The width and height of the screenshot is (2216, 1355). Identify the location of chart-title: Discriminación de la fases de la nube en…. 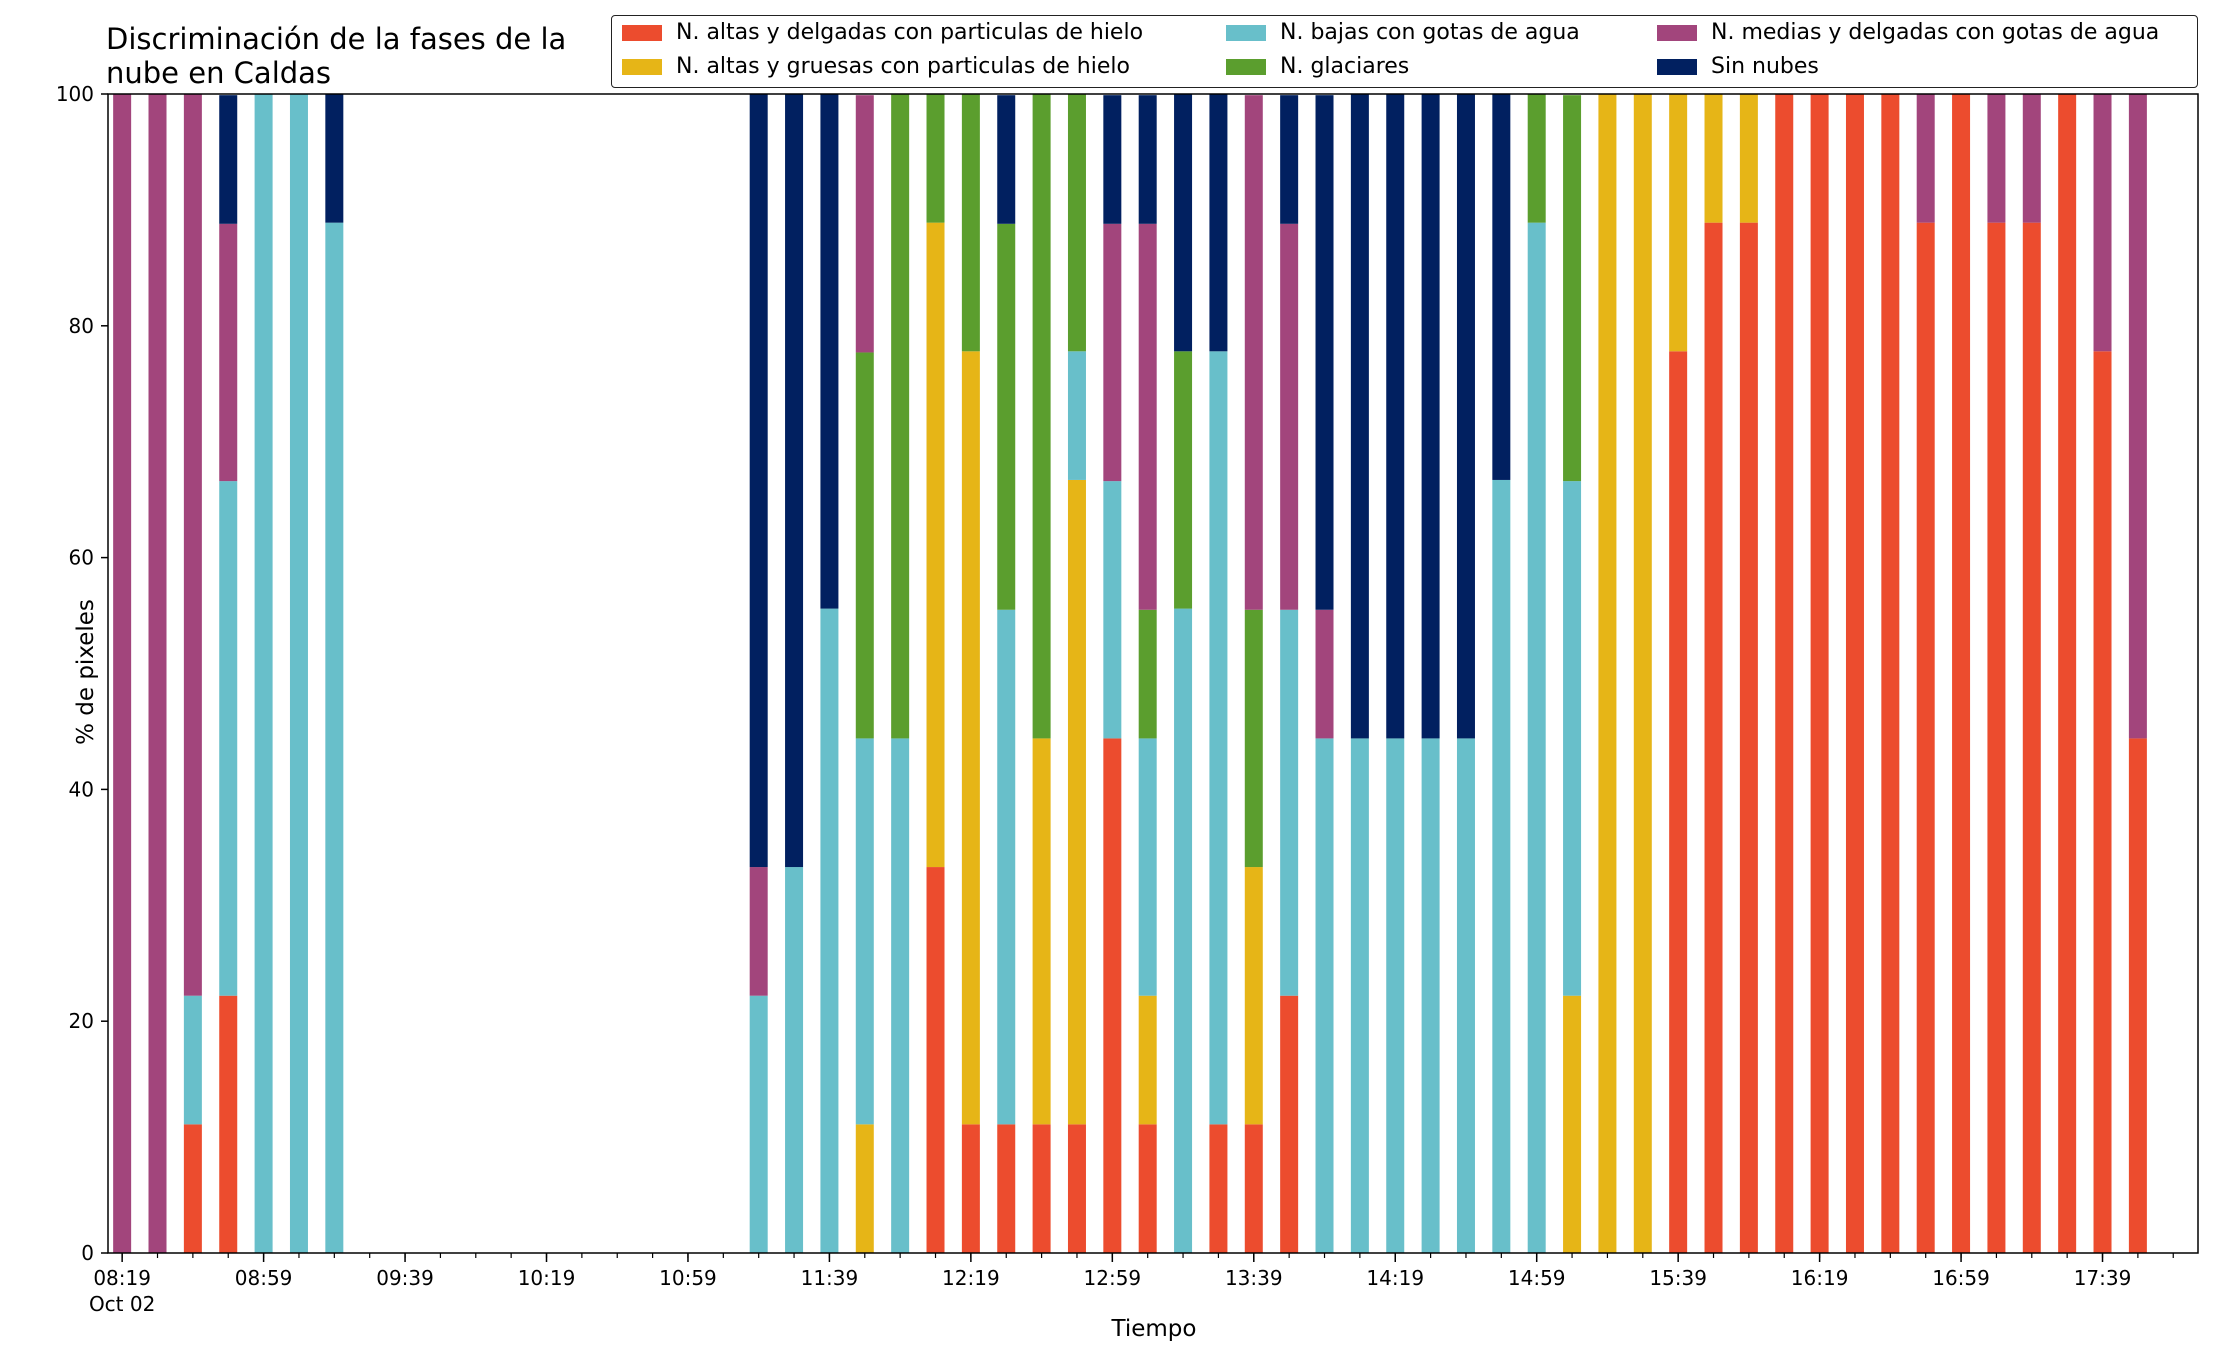
(336, 56).